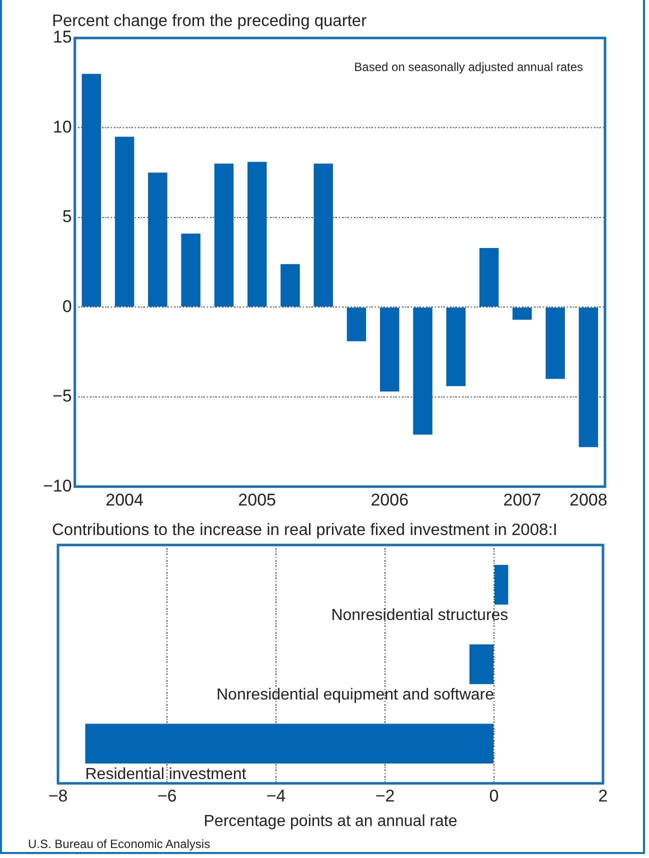 This screenshot has height=858, width=649. Describe the element at coordinates (209, 21) in the screenshot. I see `chart-title: Percent change from the preceding quarter` at that location.